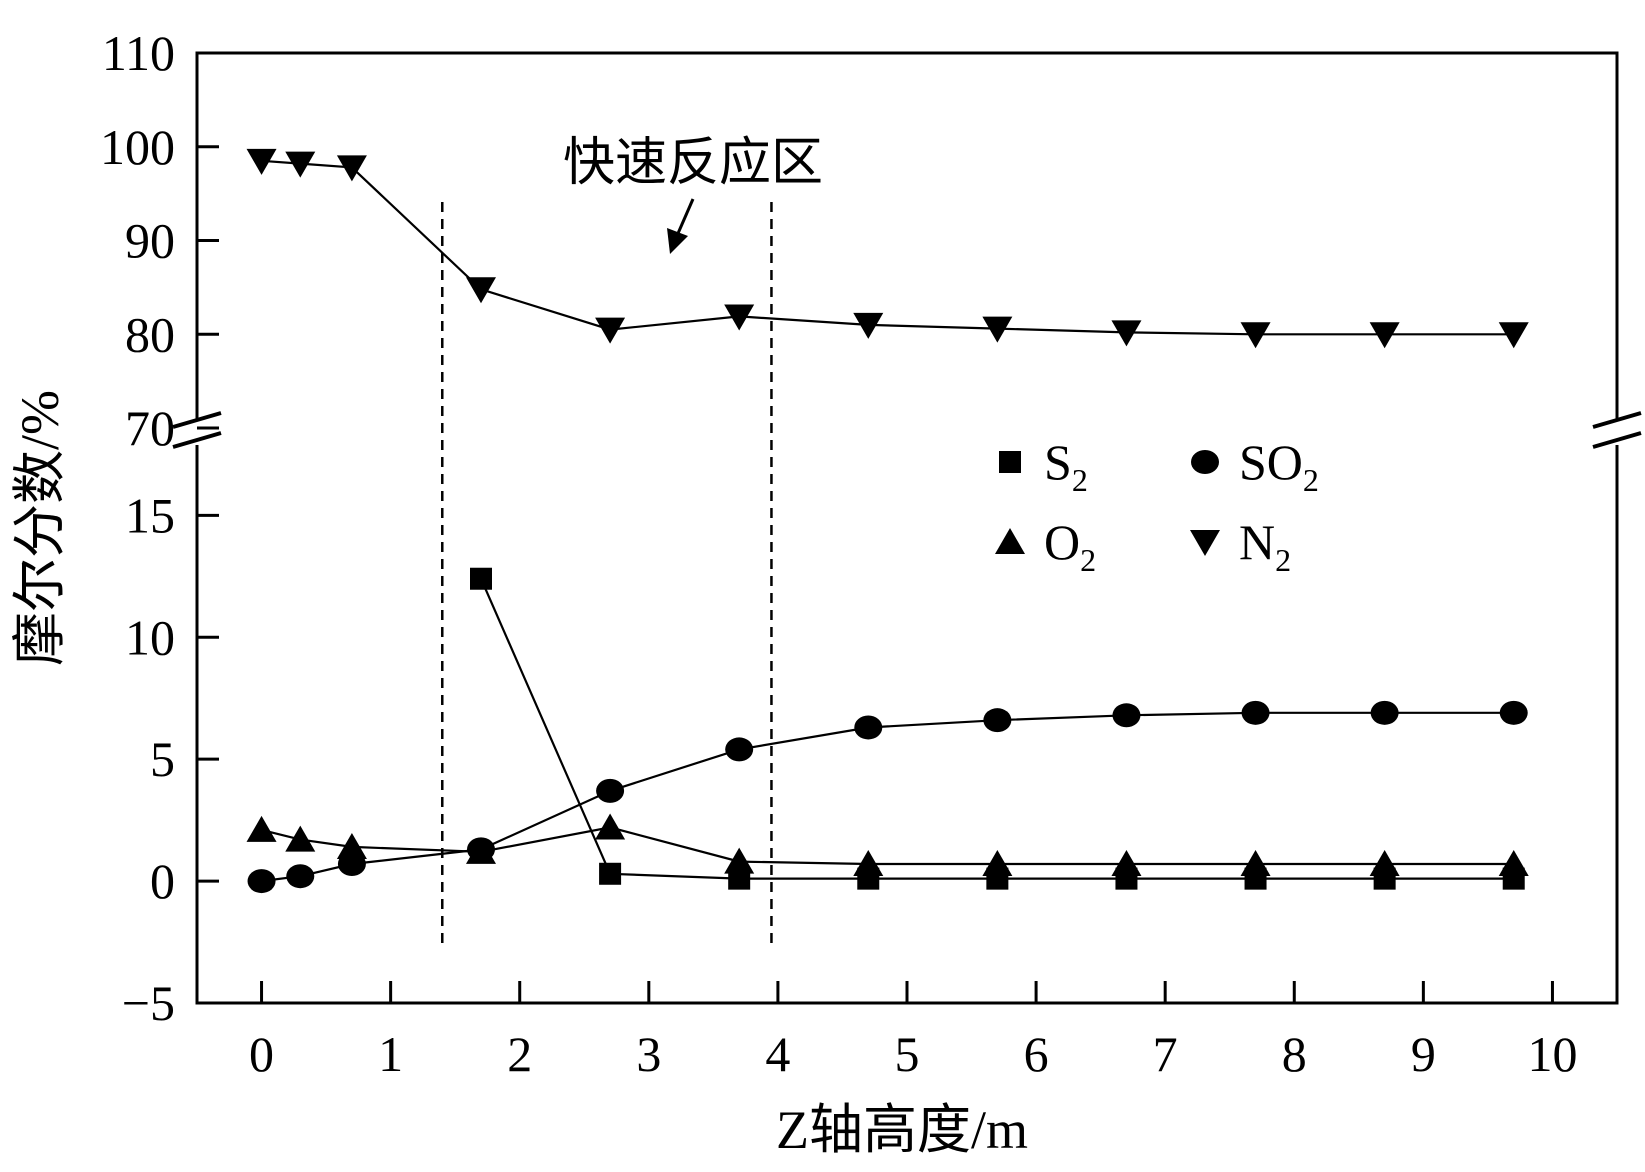 The height and width of the screenshot is (1172, 1645). What do you see at coordinates (148, 1003) in the screenshot?
I see `y-tick-label: −5` at bounding box center [148, 1003].